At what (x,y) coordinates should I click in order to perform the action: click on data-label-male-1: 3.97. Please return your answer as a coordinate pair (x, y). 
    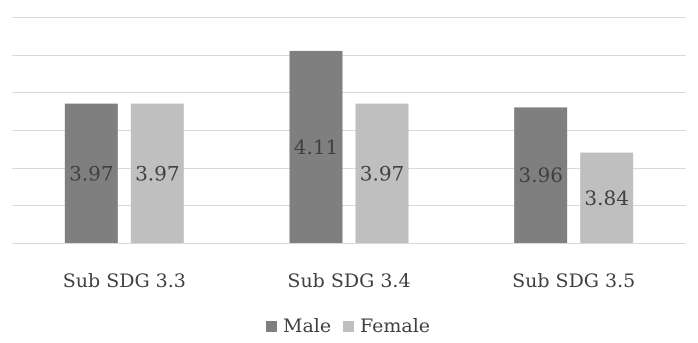
    Looking at the image, I should click on (91, 173).